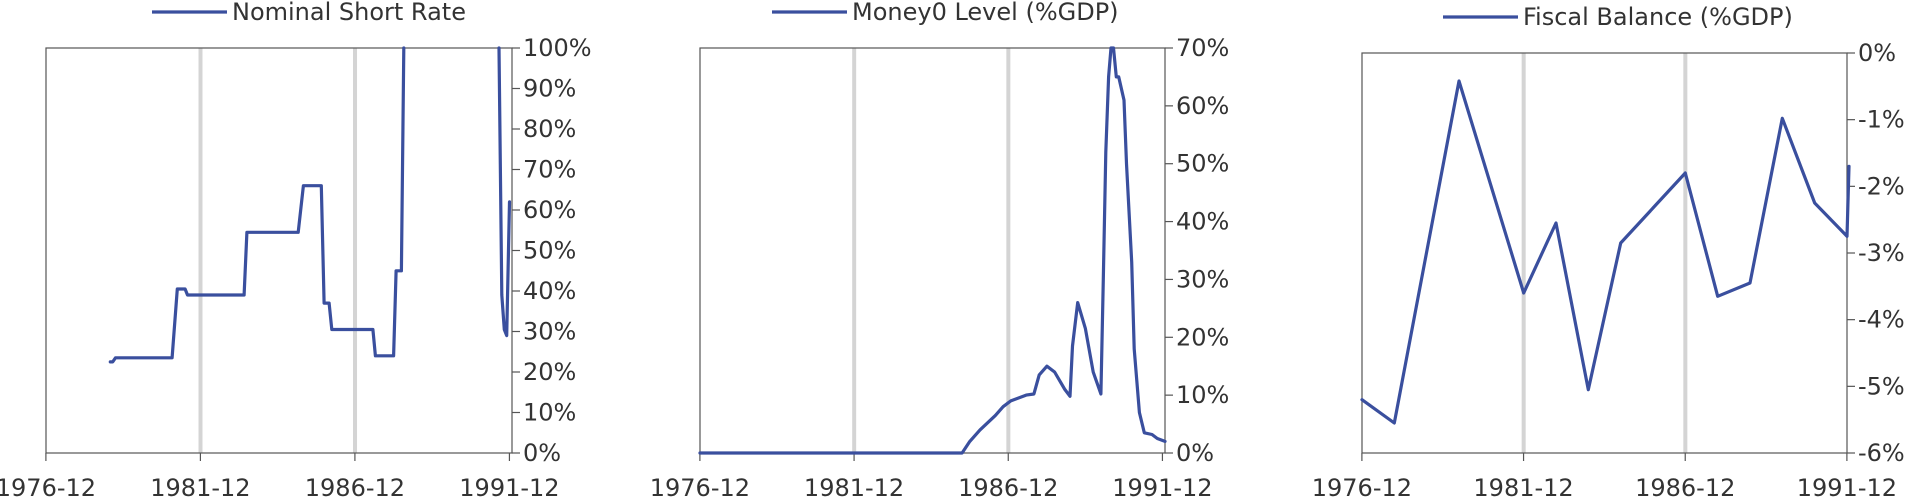 The image size is (1927, 502). I want to click on legend-label: Money0 Level (%GDP), so click(985, 13).